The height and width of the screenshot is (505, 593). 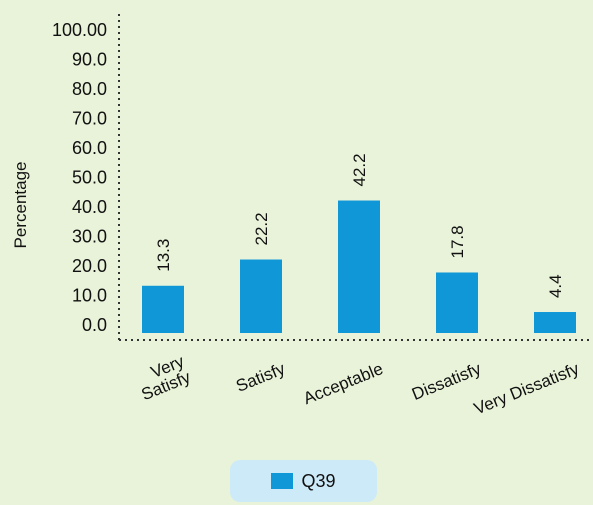 I want to click on y-tick-label: 50.0, so click(x=89, y=178).